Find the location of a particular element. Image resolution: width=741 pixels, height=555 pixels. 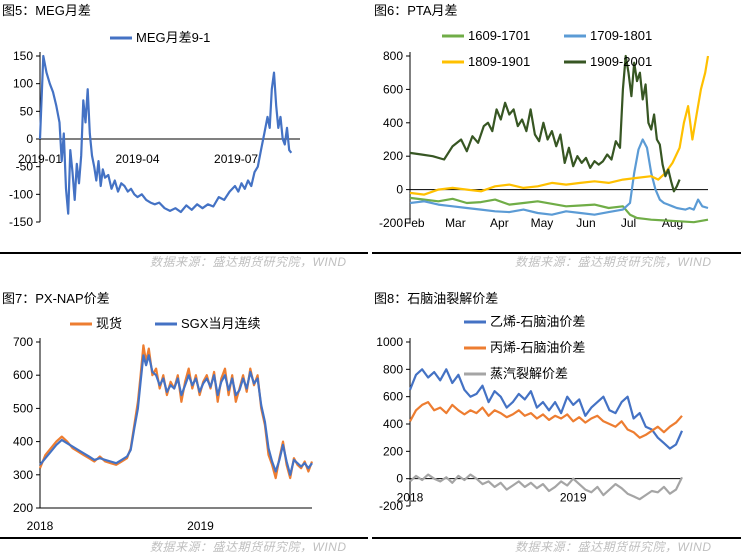

x-tick-label: Aug is located at coordinates (672, 223).